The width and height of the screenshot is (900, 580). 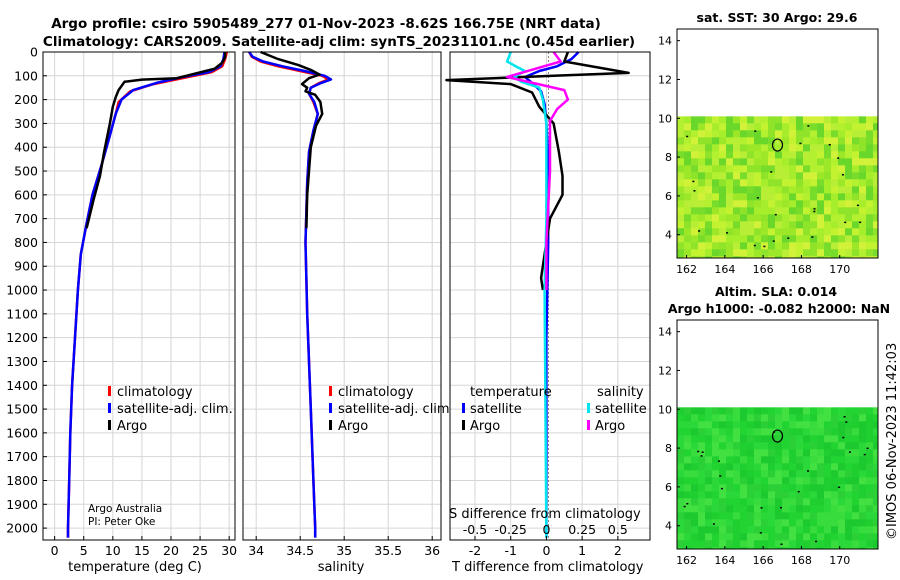 I want to click on lon-tick-label: 162, so click(x=686, y=560).